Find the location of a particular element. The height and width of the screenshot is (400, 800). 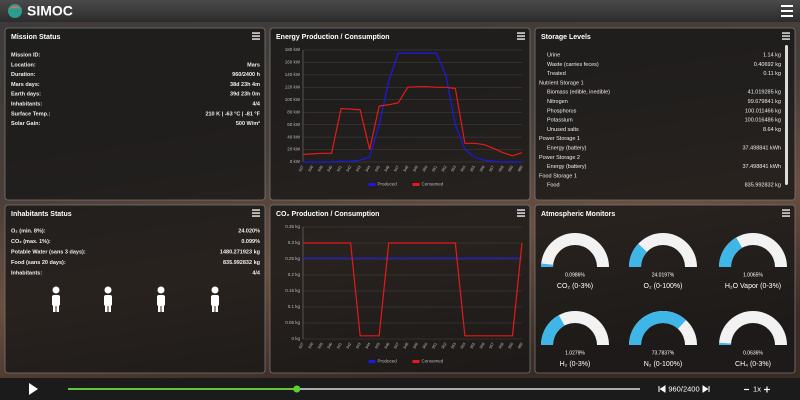

logo: SIMOC is located at coordinates (40, 11).